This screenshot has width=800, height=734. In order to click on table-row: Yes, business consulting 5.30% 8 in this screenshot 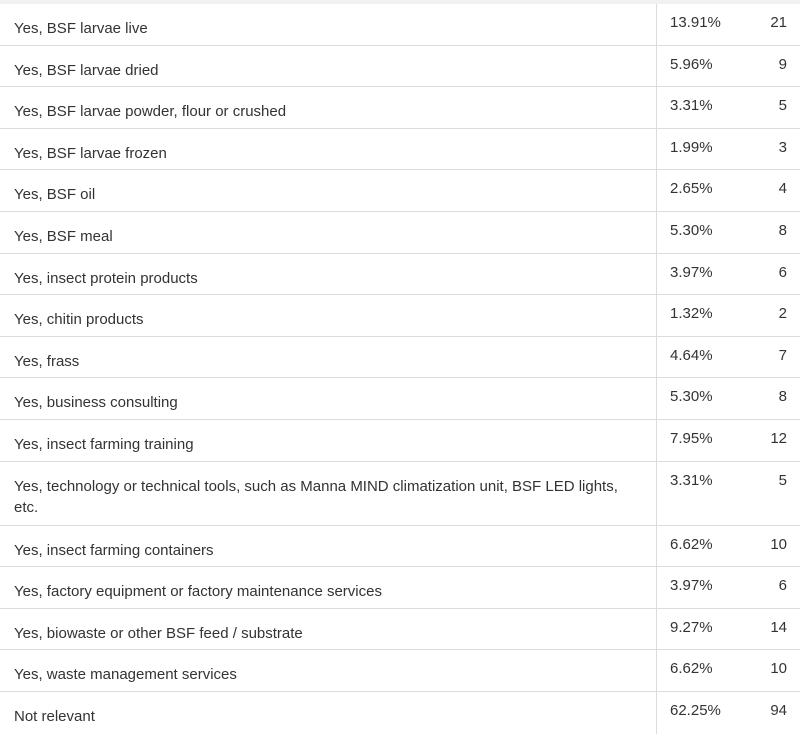, I will do `click(400, 399)`.